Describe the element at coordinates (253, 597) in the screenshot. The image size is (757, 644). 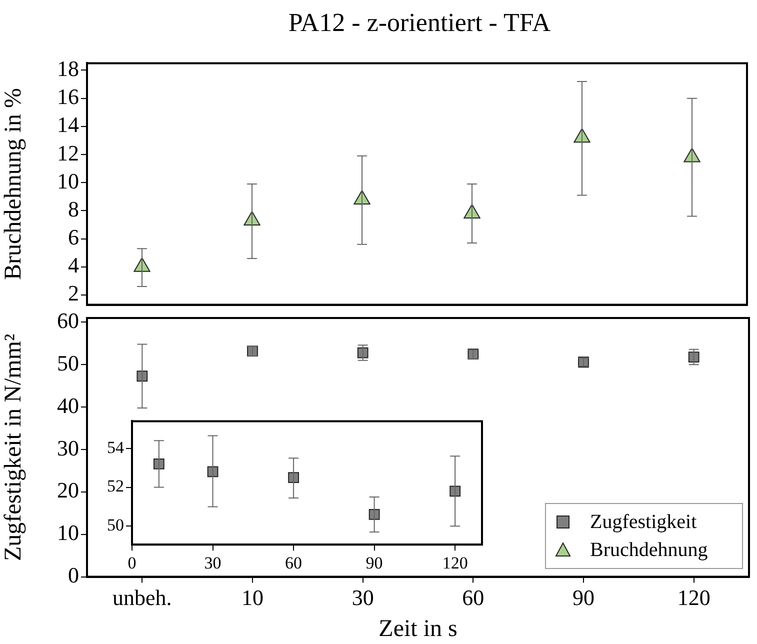
I see `x-tick-label: 10` at that location.